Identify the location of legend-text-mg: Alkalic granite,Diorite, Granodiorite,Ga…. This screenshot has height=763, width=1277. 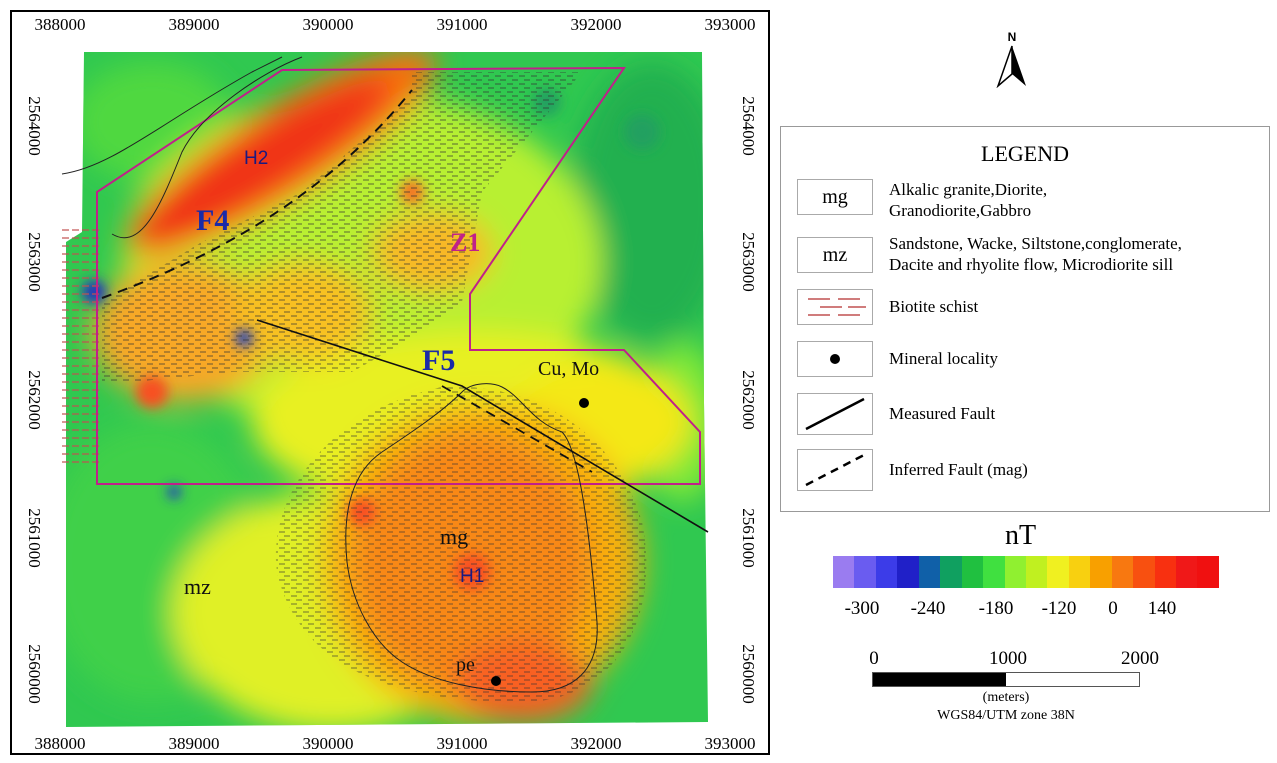
(968, 200).